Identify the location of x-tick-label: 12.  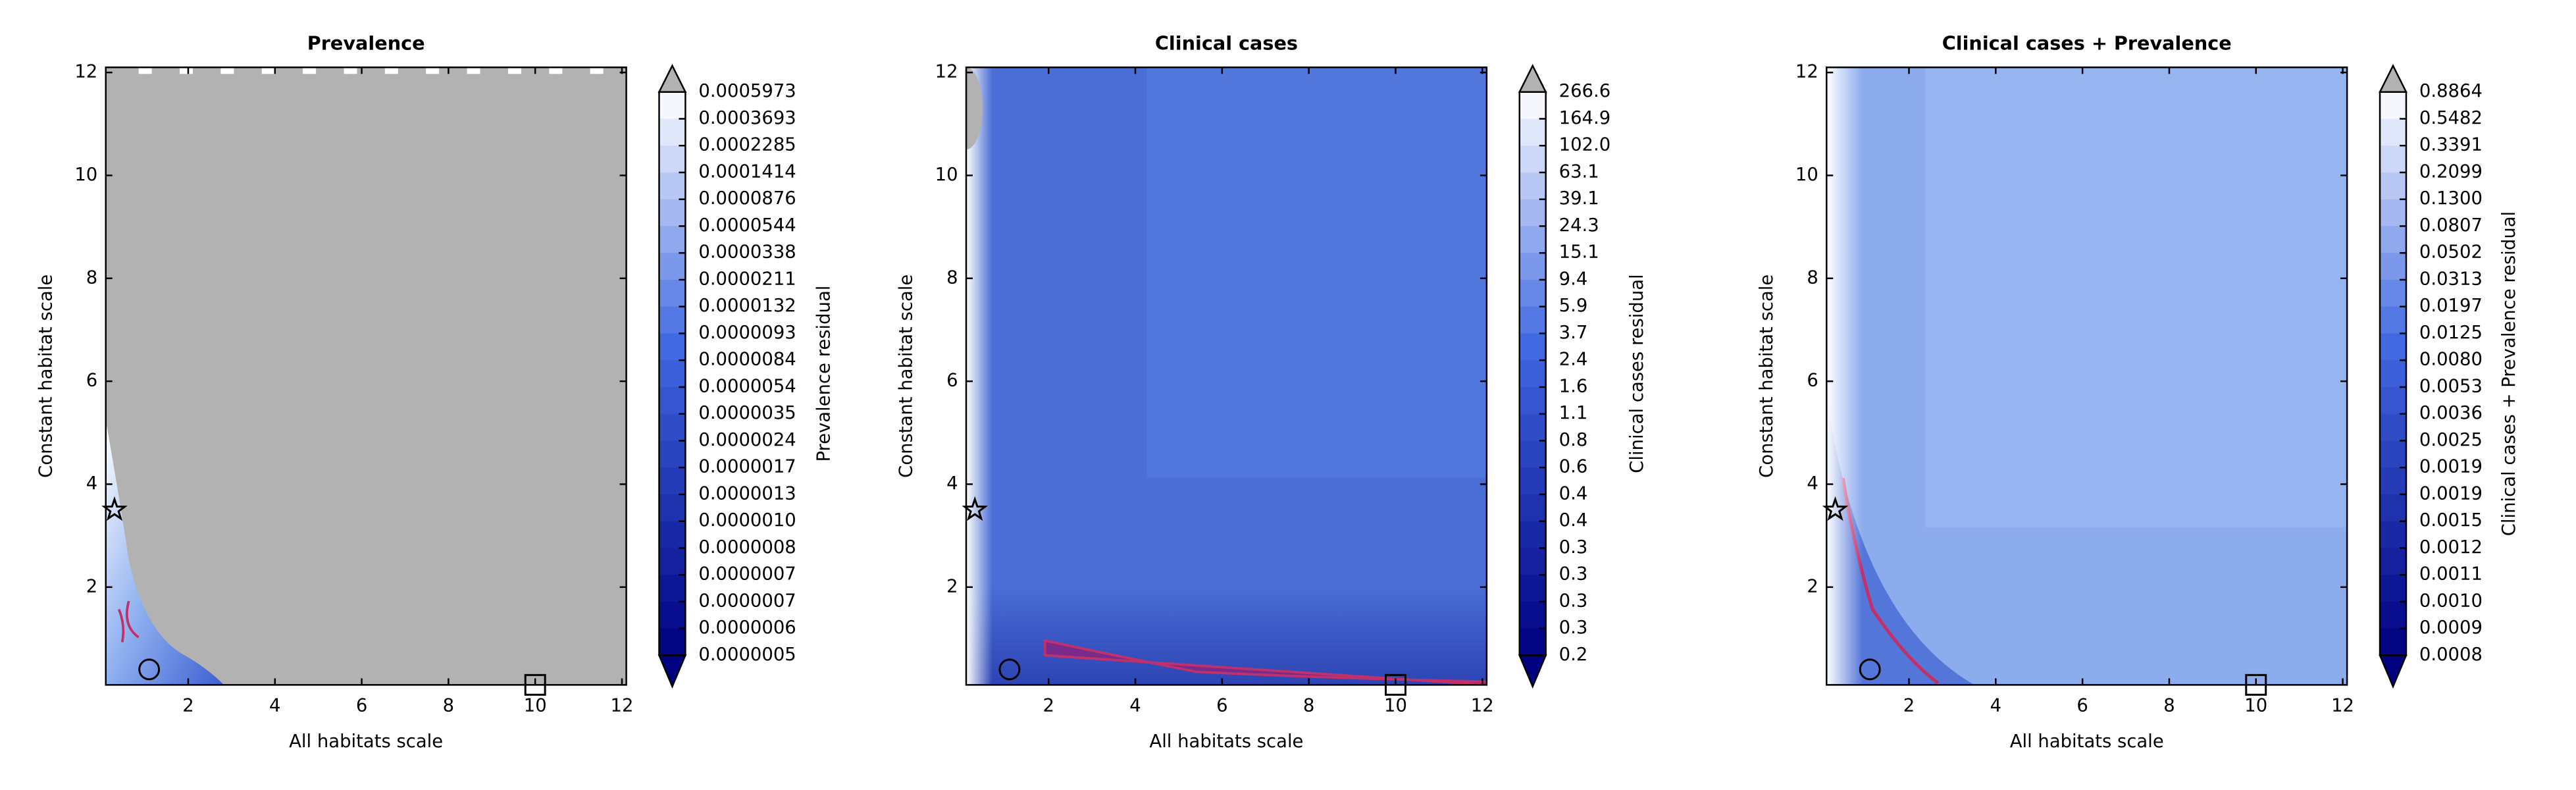
(1482, 705).